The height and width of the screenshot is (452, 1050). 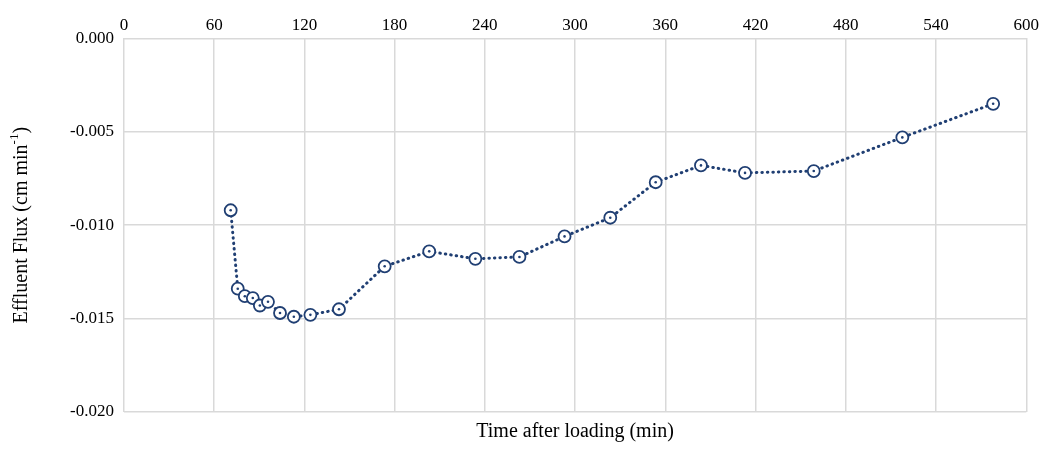 What do you see at coordinates (665, 24) in the screenshot?
I see `x-tick-label: 360` at bounding box center [665, 24].